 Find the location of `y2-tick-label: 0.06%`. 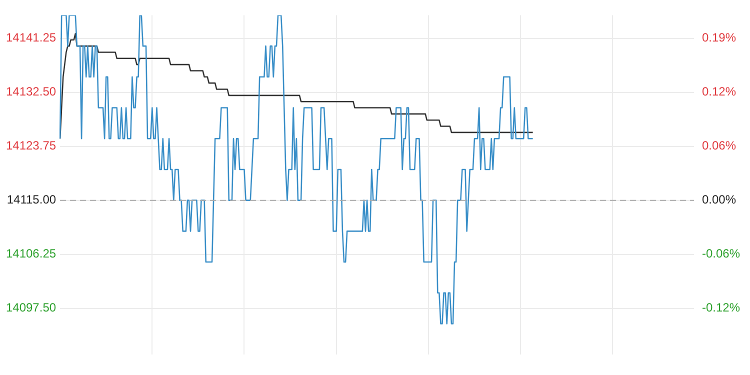

y2-tick-label: 0.06% is located at coordinates (719, 145).